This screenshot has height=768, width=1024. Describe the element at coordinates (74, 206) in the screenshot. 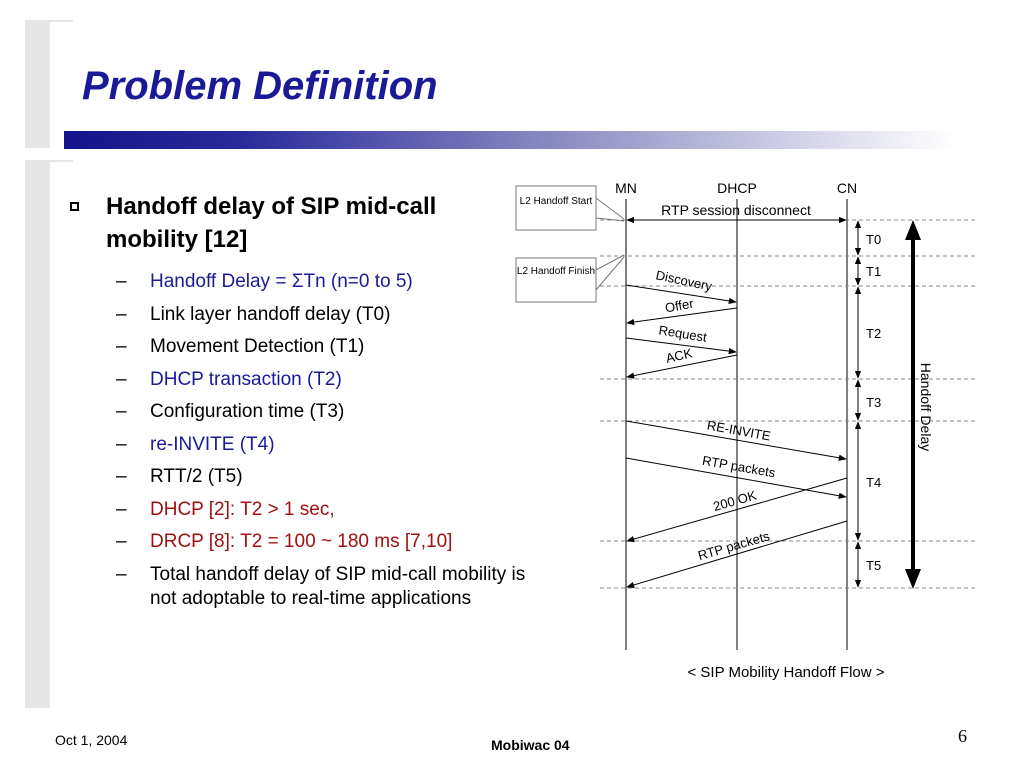

I see `square-bullet-icon` at that location.